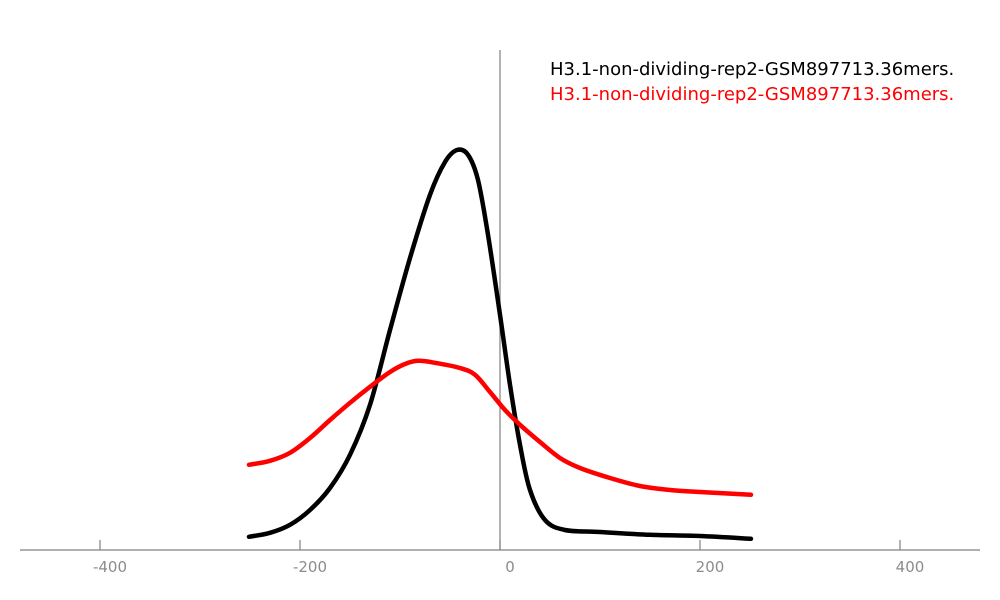 The width and height of the screenshot is (1000, 600). What do you see at coordinates (510, 567) in the screenshot?
I see `x-tick-label: 0` at bounding box center [510, 567].